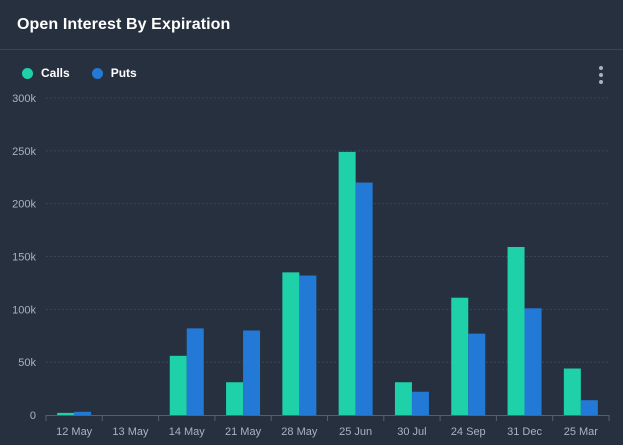 The height and width of the screenshot is (445, 623). Describe the element at coordinates (24, 99) in the screenshot. I see `y-tick-label: 300k` at that location.